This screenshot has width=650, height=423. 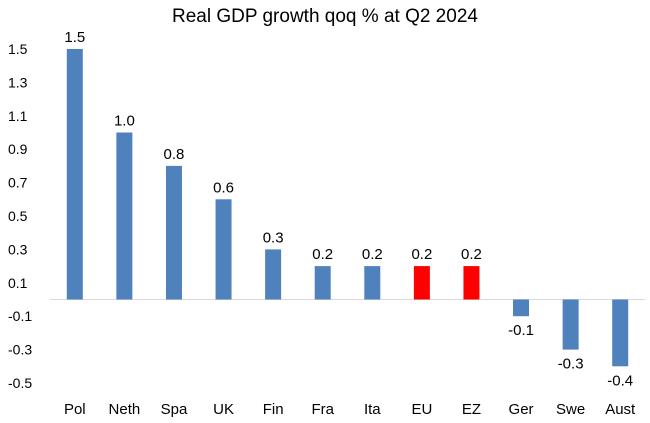 What do you see at coordinates (570, 409) in the screenshot?
I see `category-label-swe: Swe` at bounding box center [570, 409].